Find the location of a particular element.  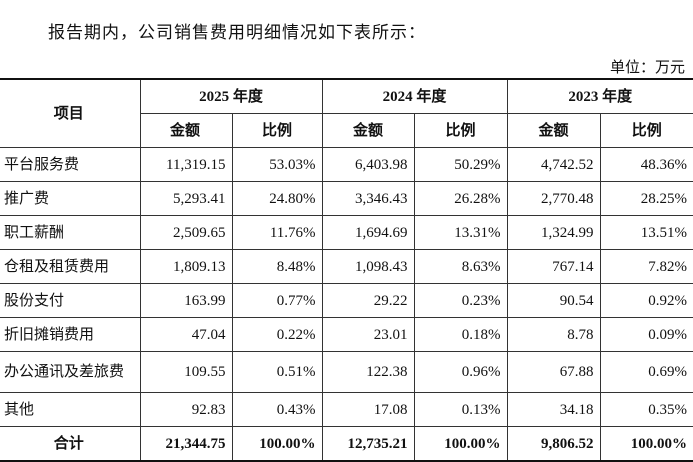

value-cell: 11,319.15 is located at coordinates (186, 164).